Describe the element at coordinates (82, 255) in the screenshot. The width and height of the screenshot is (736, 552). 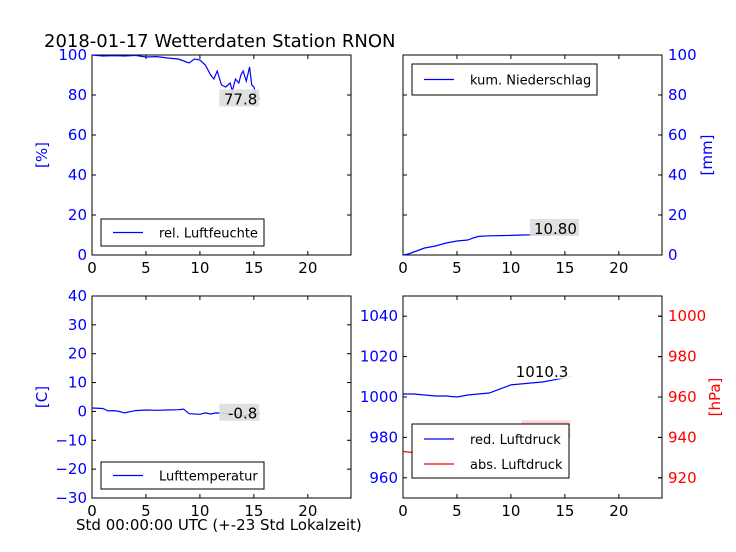
I see `panel-1-ytick-label: 0` at that location.